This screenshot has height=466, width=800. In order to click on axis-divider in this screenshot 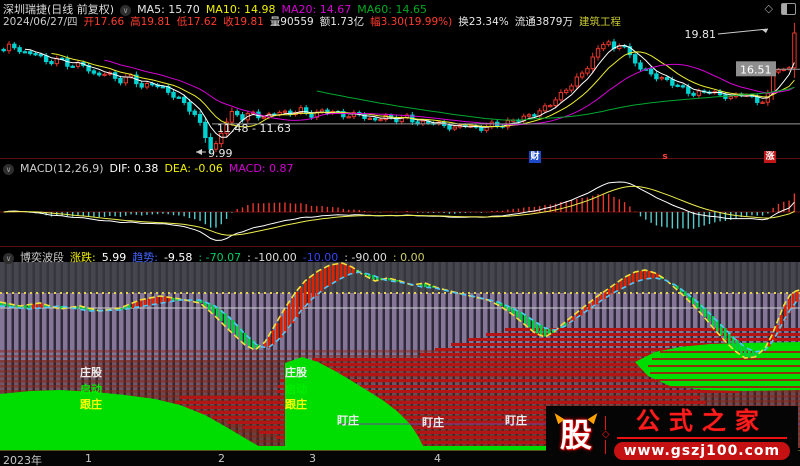, I will do `click(400, 450)`.